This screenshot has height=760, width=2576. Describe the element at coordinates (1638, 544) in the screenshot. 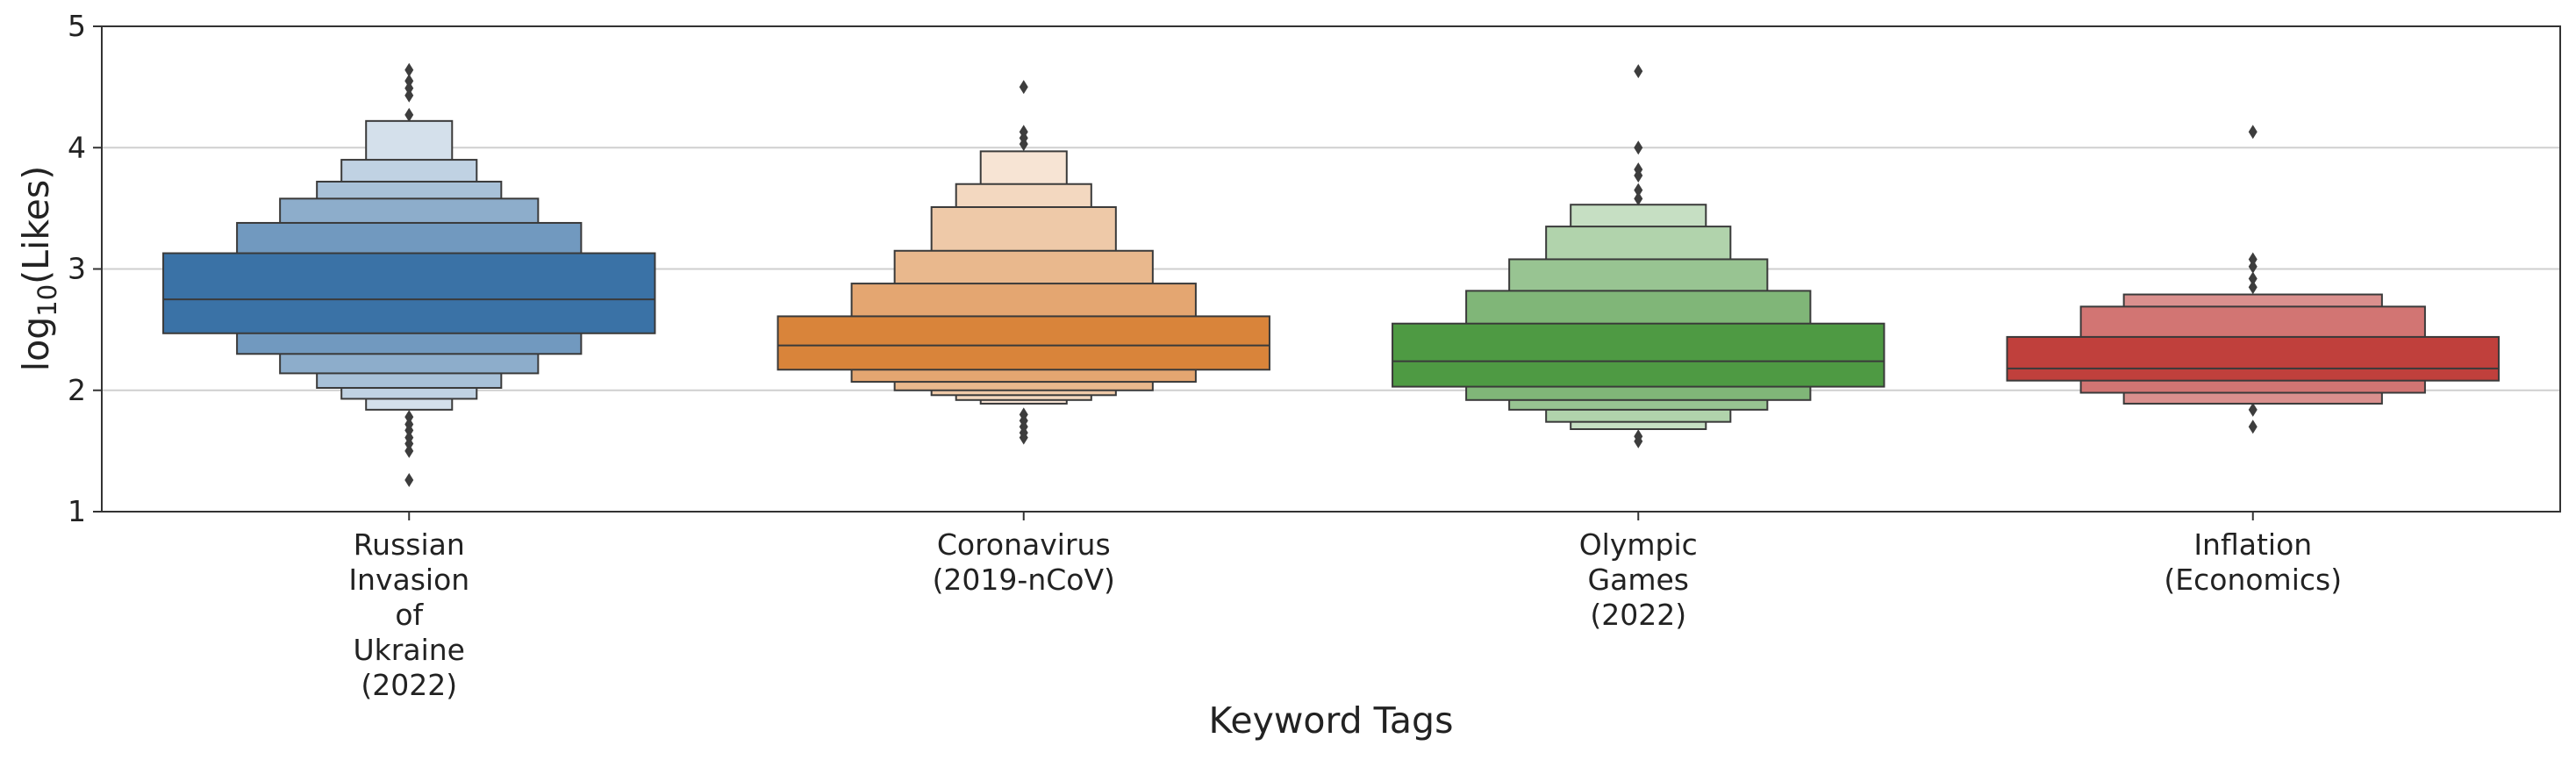

I see `x-tick-label-line: Olympic` at that location.